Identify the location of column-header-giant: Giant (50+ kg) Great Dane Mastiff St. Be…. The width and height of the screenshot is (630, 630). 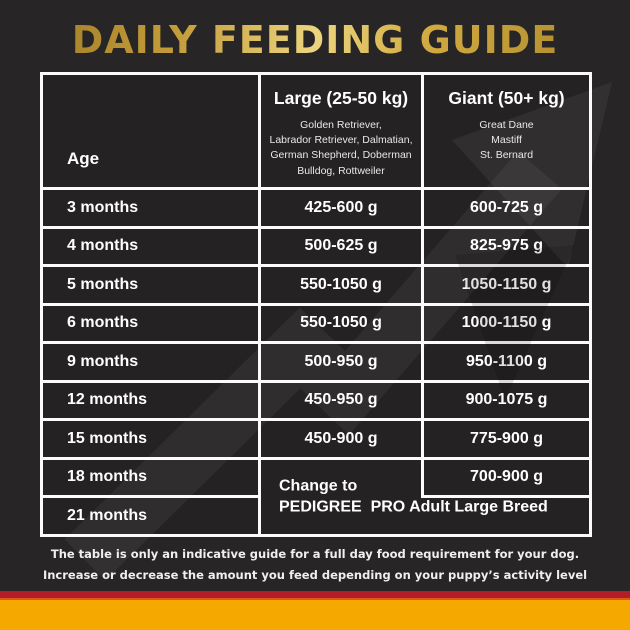
(506, 131).